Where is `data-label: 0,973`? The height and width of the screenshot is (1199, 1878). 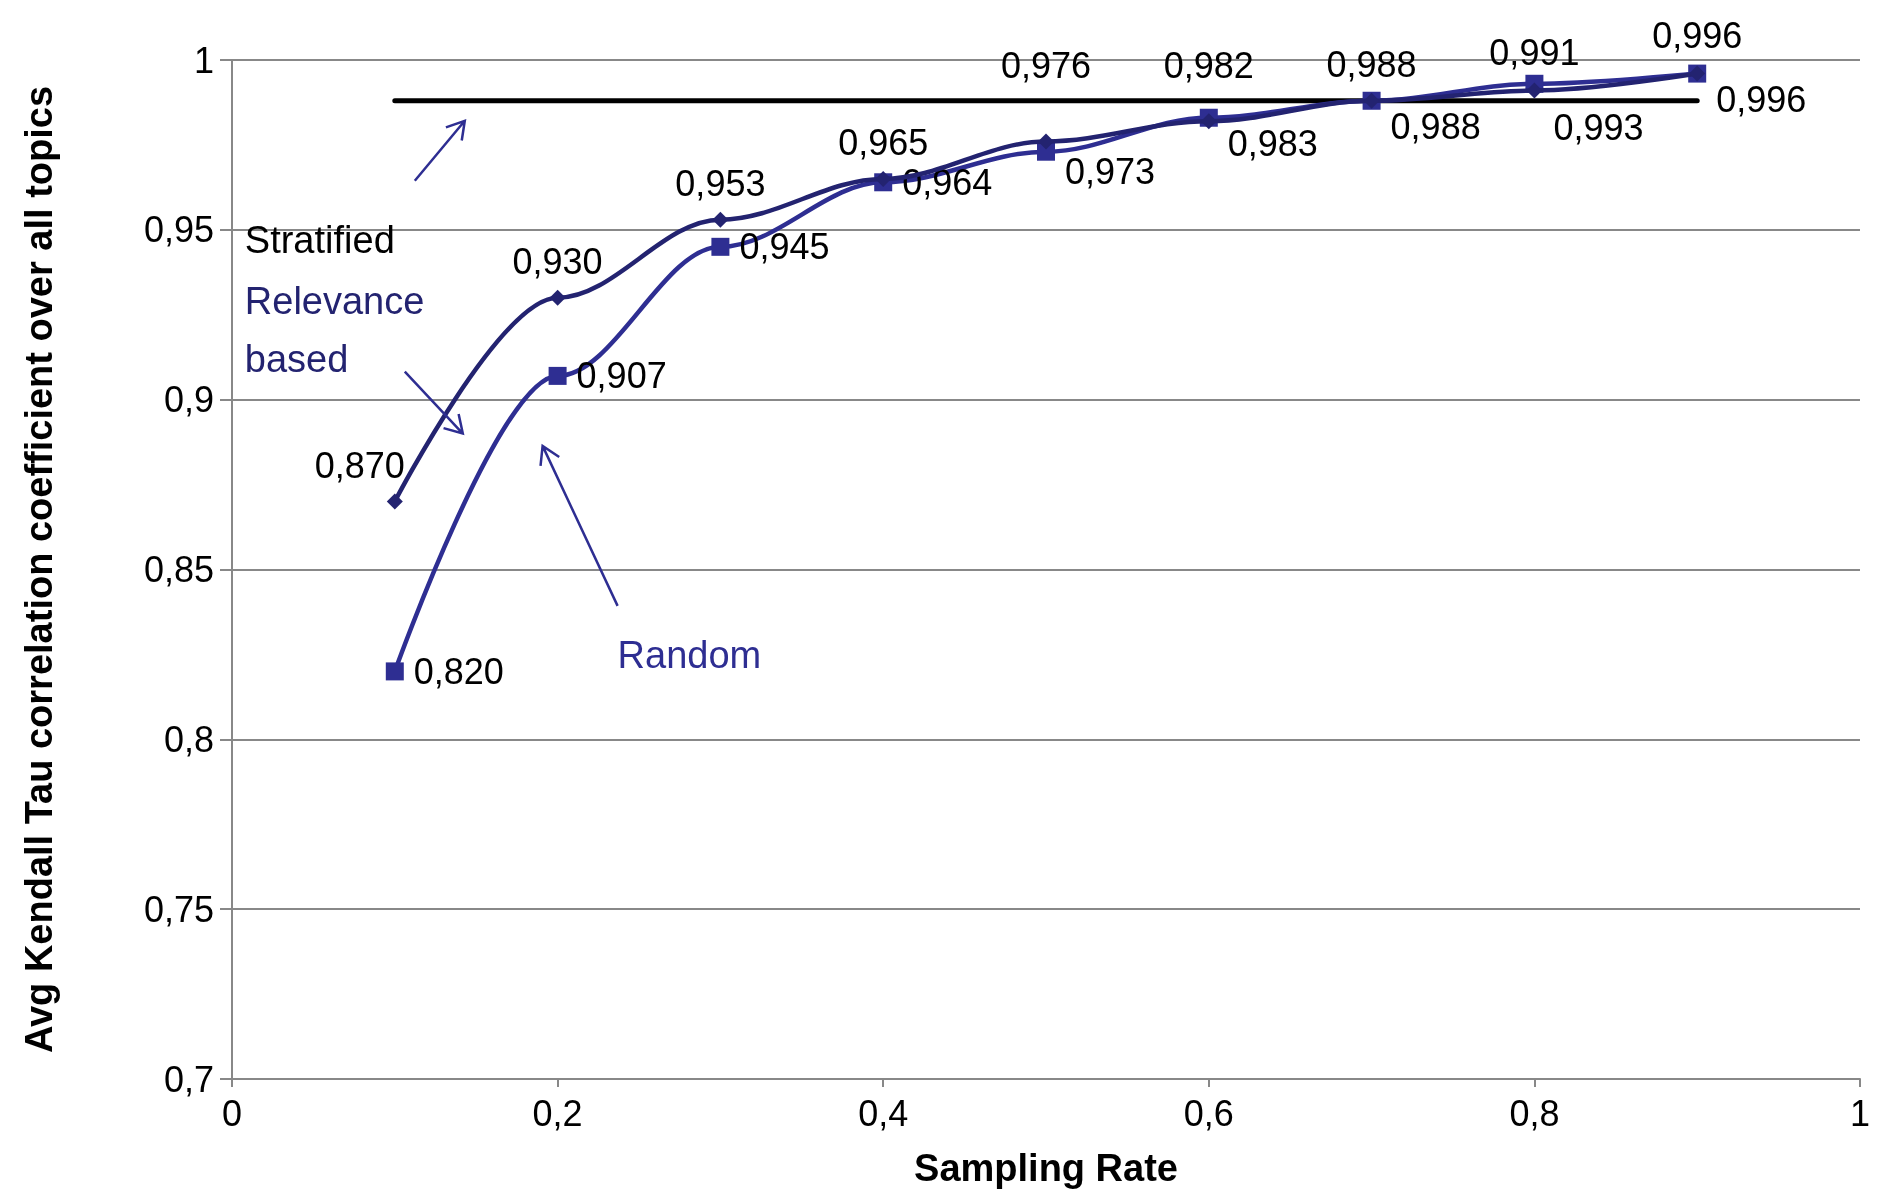 data-label: 0,973 is located at coordinates (1110, 172).